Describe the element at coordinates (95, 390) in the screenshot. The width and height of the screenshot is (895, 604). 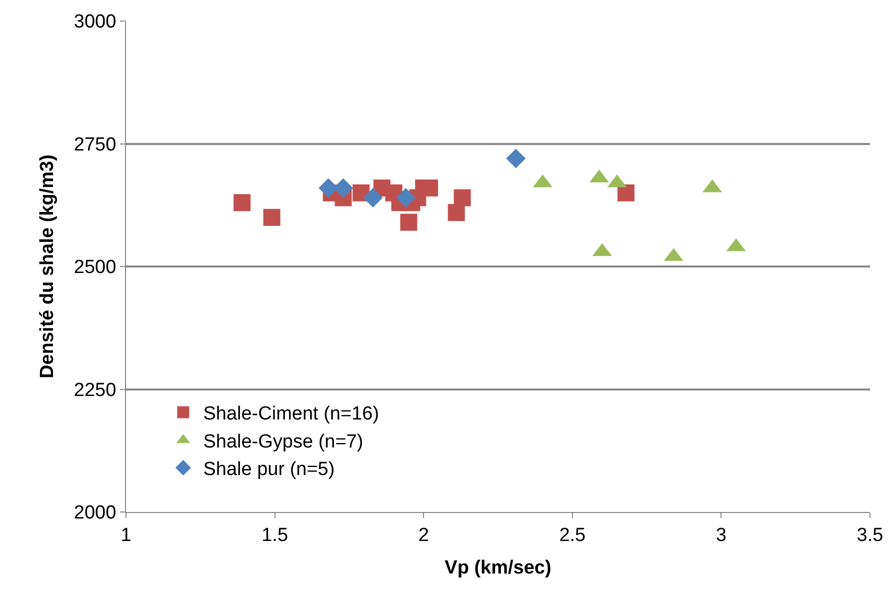
I see `y-tick-label: 2250` at that location.